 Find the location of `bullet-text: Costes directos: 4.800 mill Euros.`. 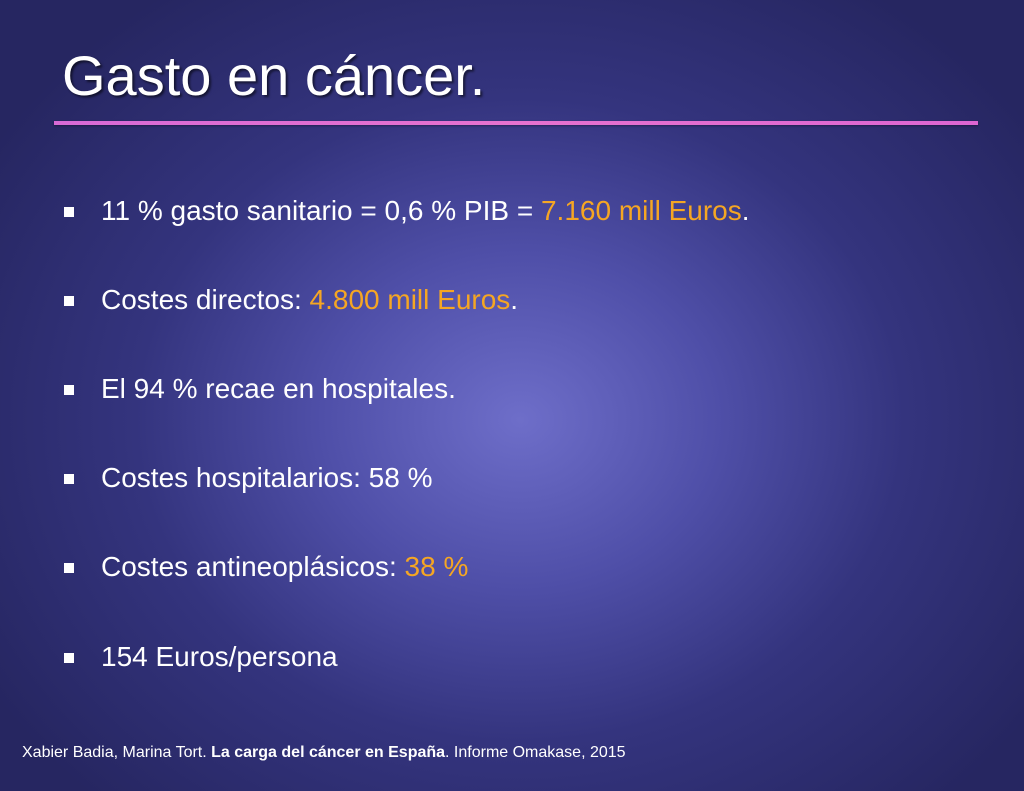

bullet-text: Costes directos: 4.800 mill Euros. is located at coordinates (309, 300).